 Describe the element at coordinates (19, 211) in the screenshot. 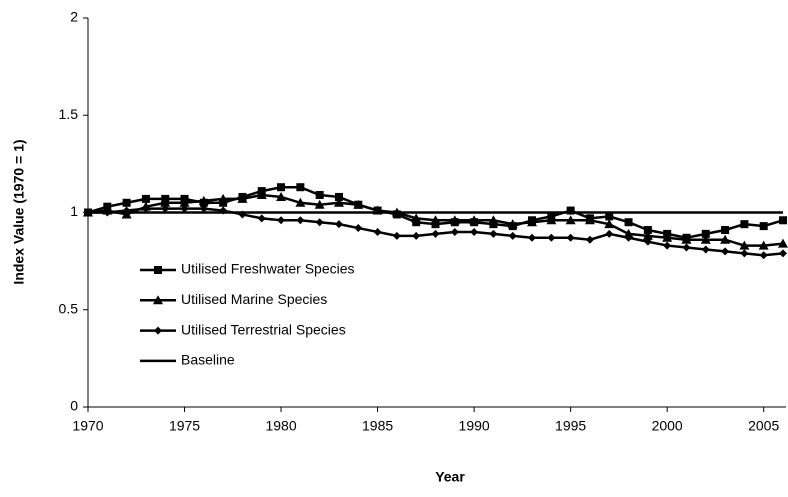

I see `y-axis-label: Index Value (1970 = 1)` at that location.